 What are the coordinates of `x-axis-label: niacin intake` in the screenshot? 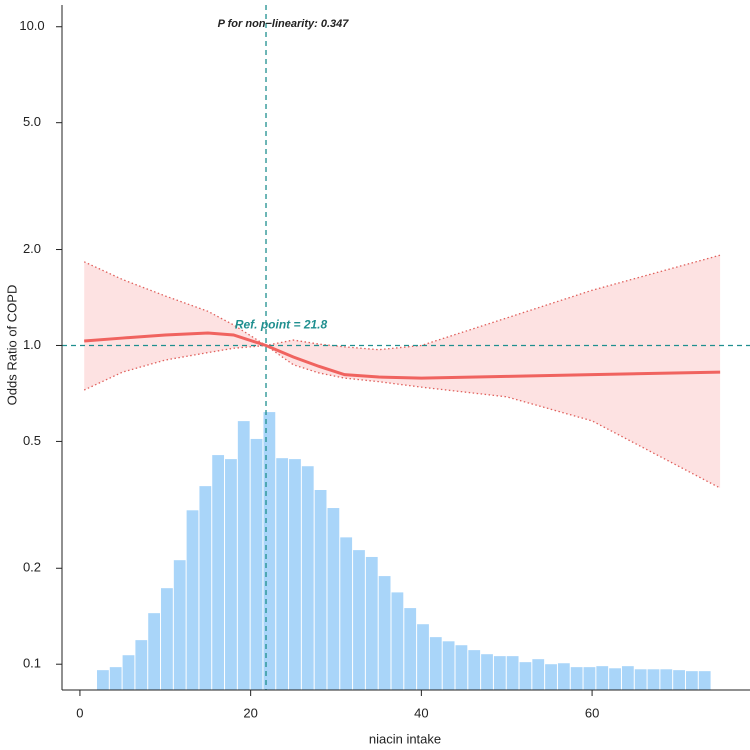 It's located at (405, 738).